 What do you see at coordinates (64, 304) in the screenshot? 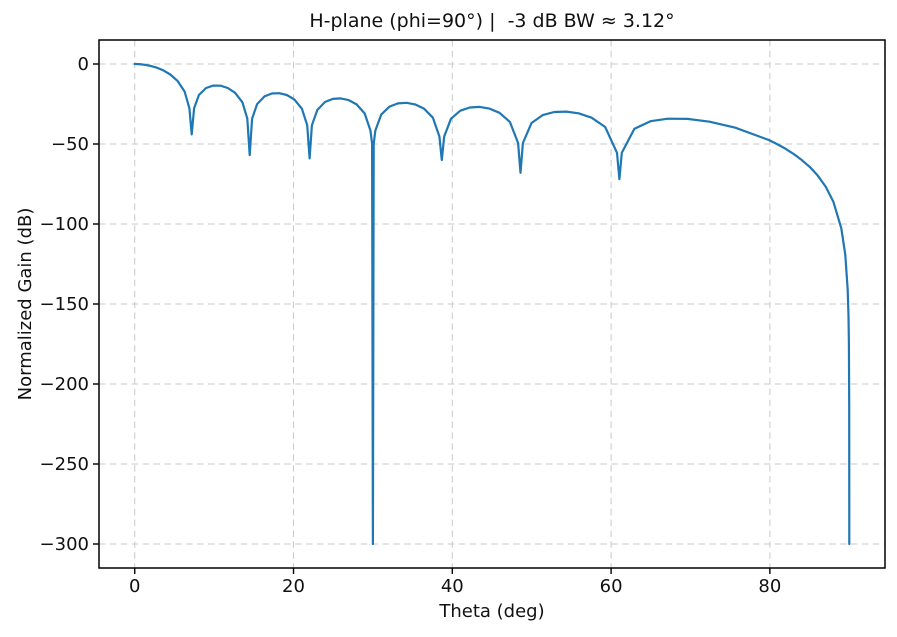
I see `y-tick-label: −150` at bounding box center [64, 304].